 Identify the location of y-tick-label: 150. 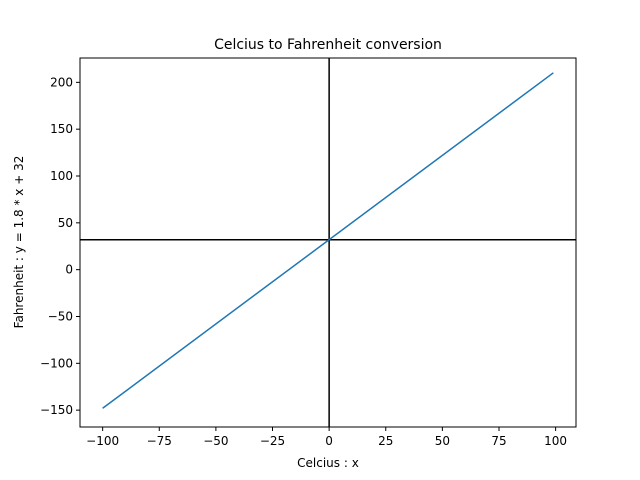
(61, 129).